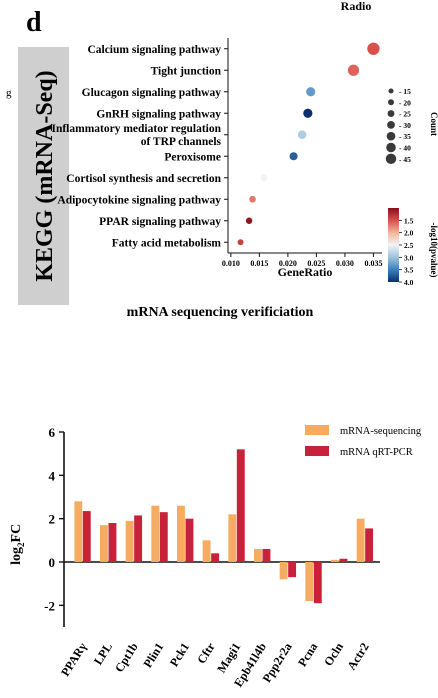  What do you see at coordinates (153, 655) in the screenshot?
I see `bar-category-label: Plin1` at bounding box center [153, 655].